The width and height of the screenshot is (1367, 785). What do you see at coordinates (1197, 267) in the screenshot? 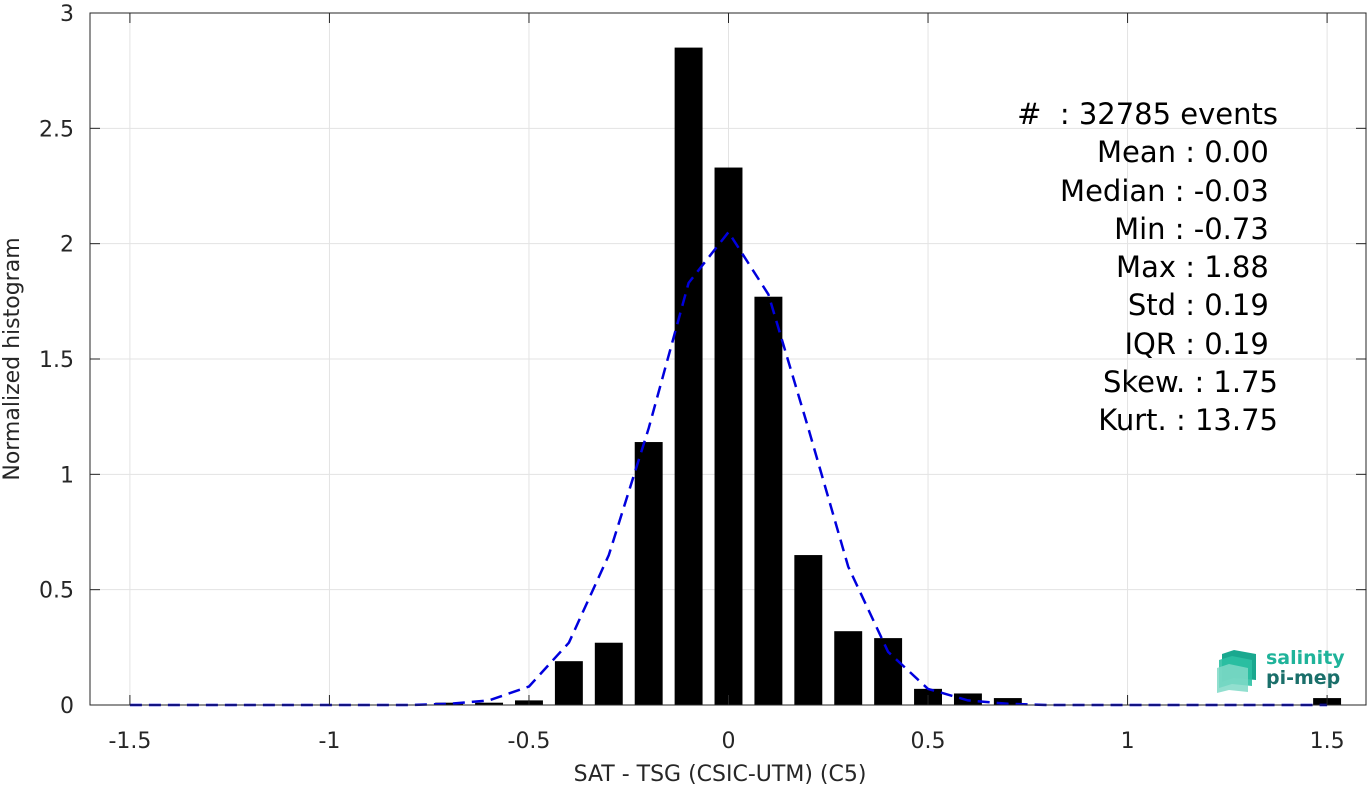
I see `stat-max: Max : 1.88` at bounding box center [1197, 267].